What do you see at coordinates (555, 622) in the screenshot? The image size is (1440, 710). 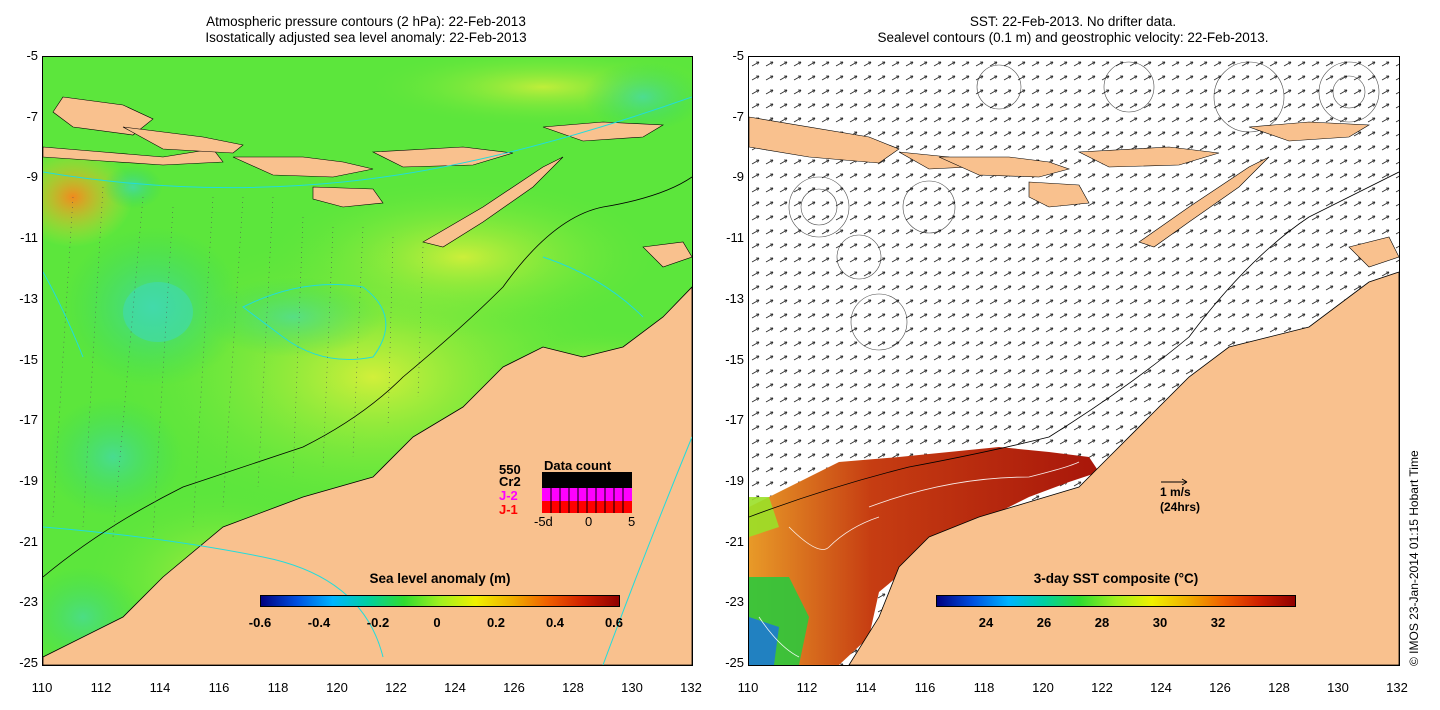 I see `cbar-tick: 0.4` at bounding box center [555, 622].